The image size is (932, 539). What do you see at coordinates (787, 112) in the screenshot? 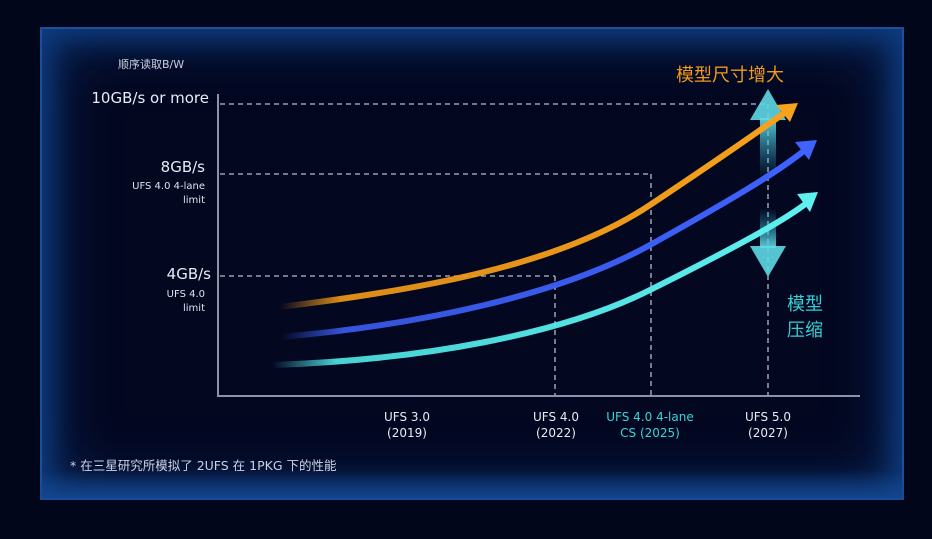
I see `orange-arrowhead` at bounding box center [787, 112].